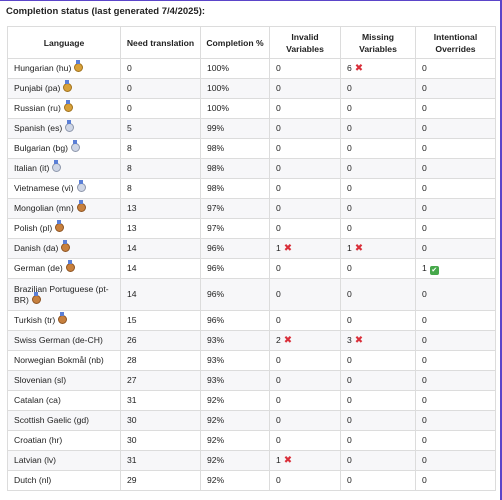 The height and width of the screenshot is (500, 502). Describe the element at coordinates (160, 42) in the screenshot. I see `column-header-need-translation: Need translation` at that location.